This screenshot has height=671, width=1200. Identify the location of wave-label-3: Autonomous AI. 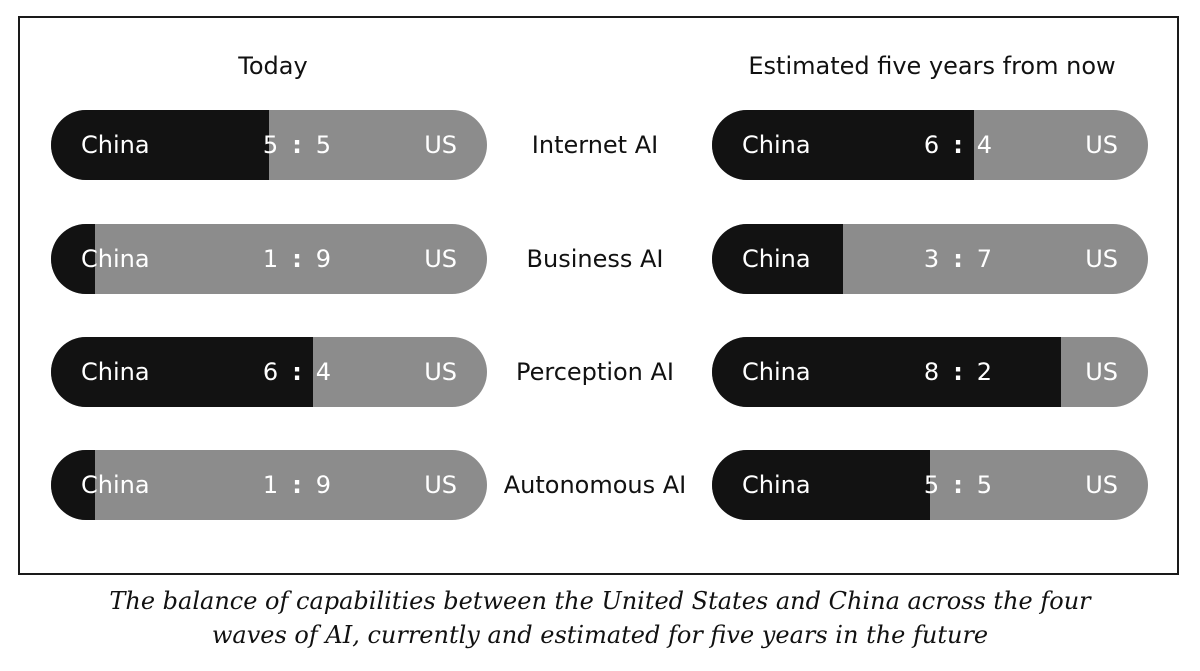
(595, 485).